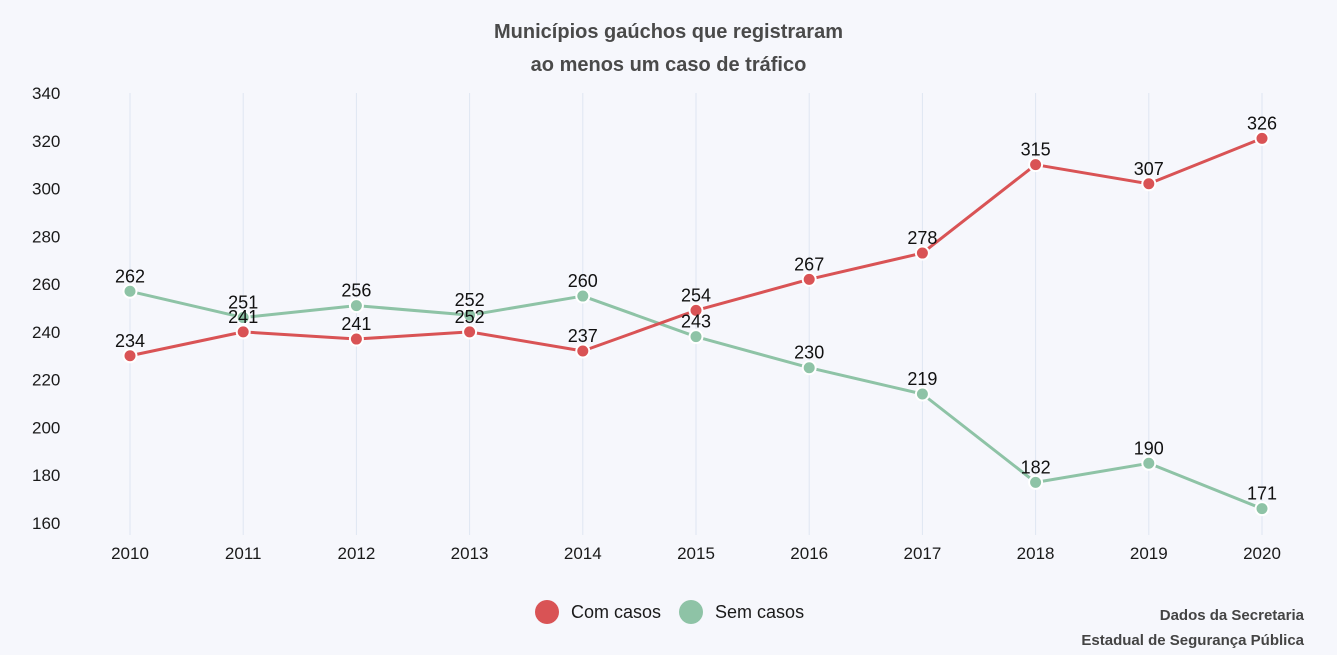 The image size is (1337, 655). I want to click on data-label-com-casos-2013: 252, so click(470, 317).